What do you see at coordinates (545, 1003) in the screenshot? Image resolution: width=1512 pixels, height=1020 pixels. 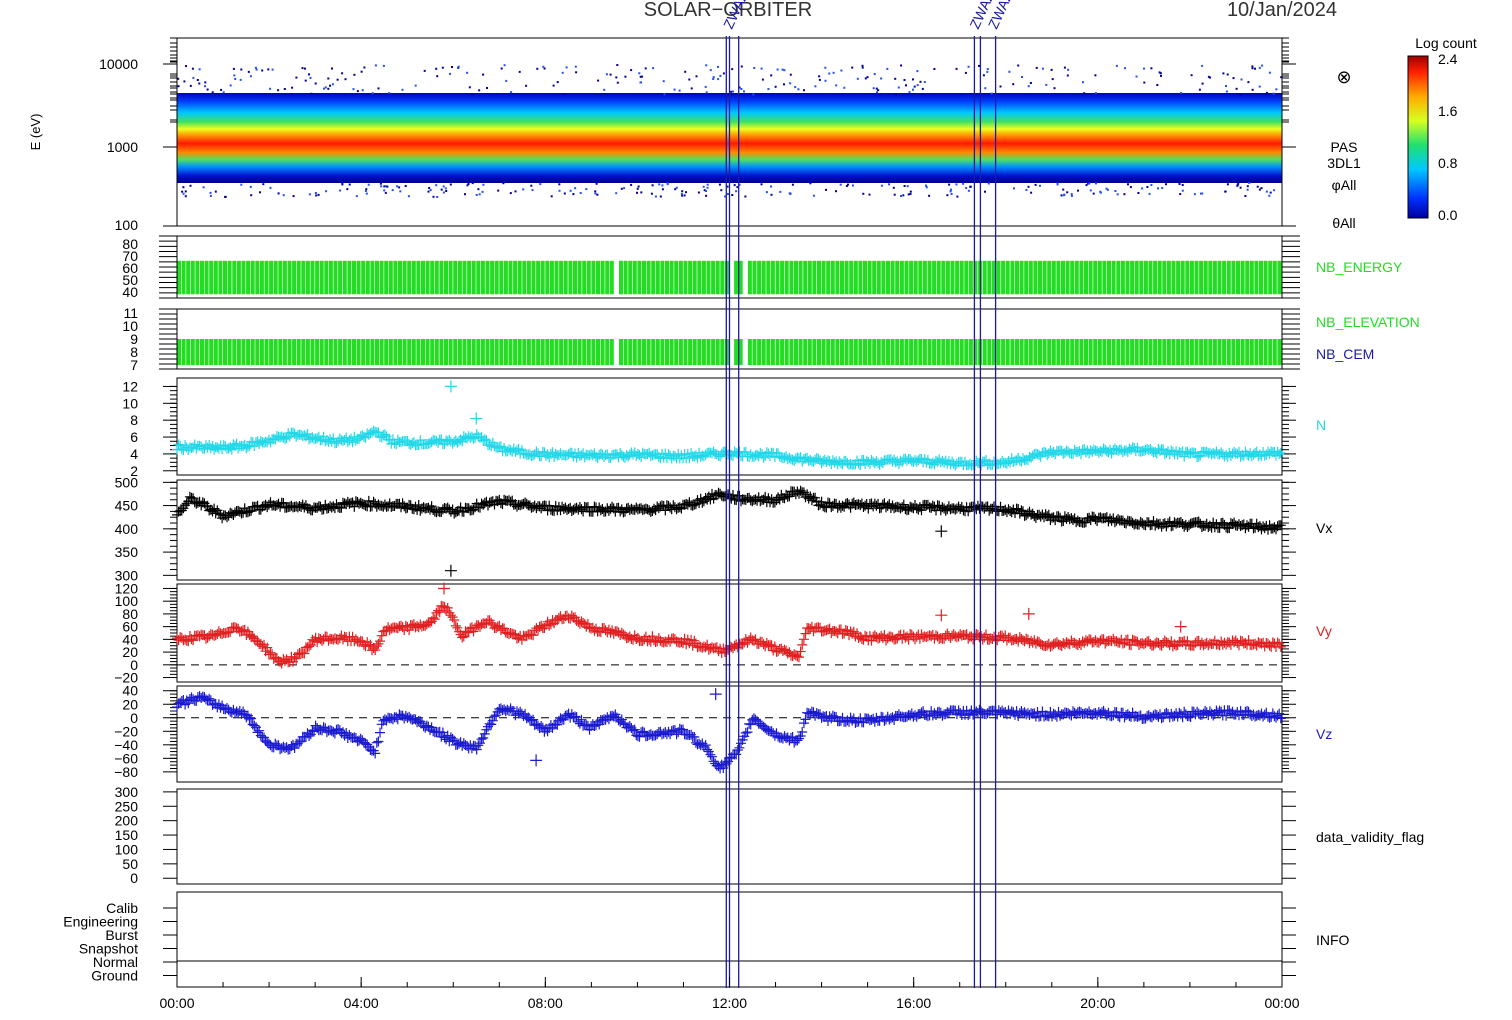 I see `x-tick-label: 08:00` at bounding box center [545, 1003].